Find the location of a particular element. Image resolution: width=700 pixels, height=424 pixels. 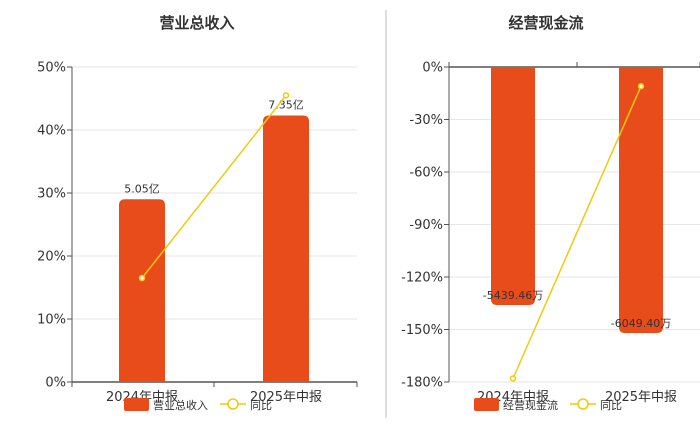

y-tick-label: -60% is located at coordinates (426, 173).